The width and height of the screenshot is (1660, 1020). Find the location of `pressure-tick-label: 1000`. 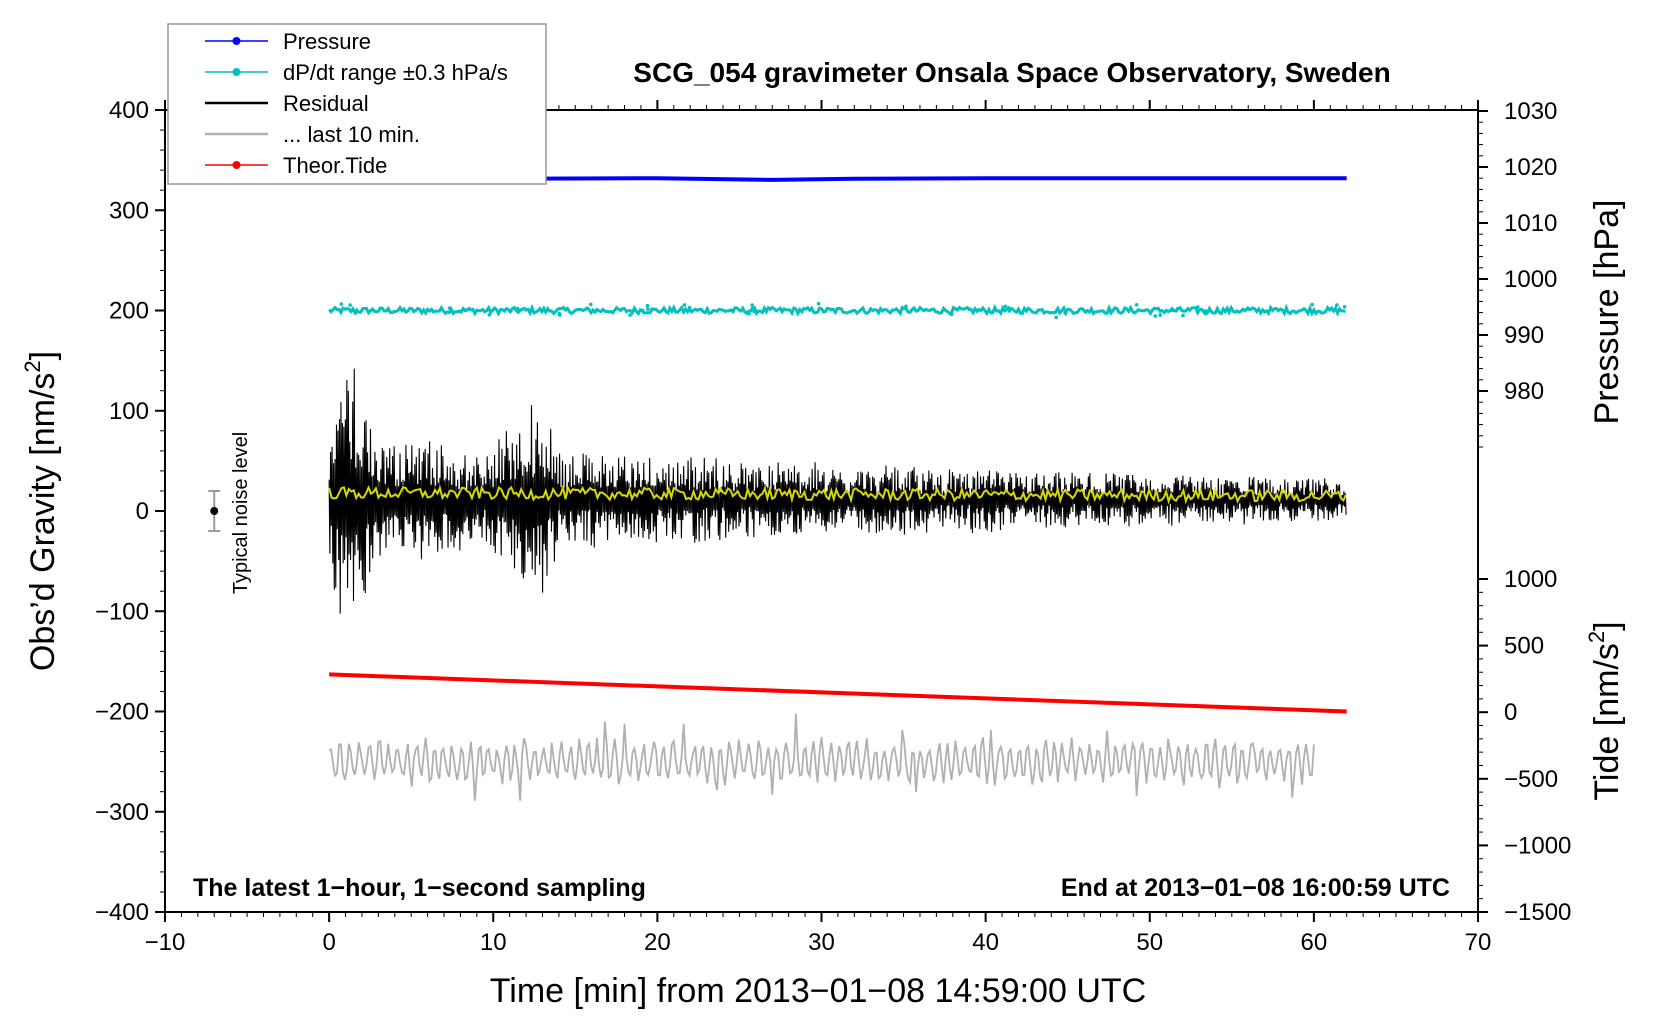

pressure-tick-label: 1000 is located at coordinates (1530, 279).